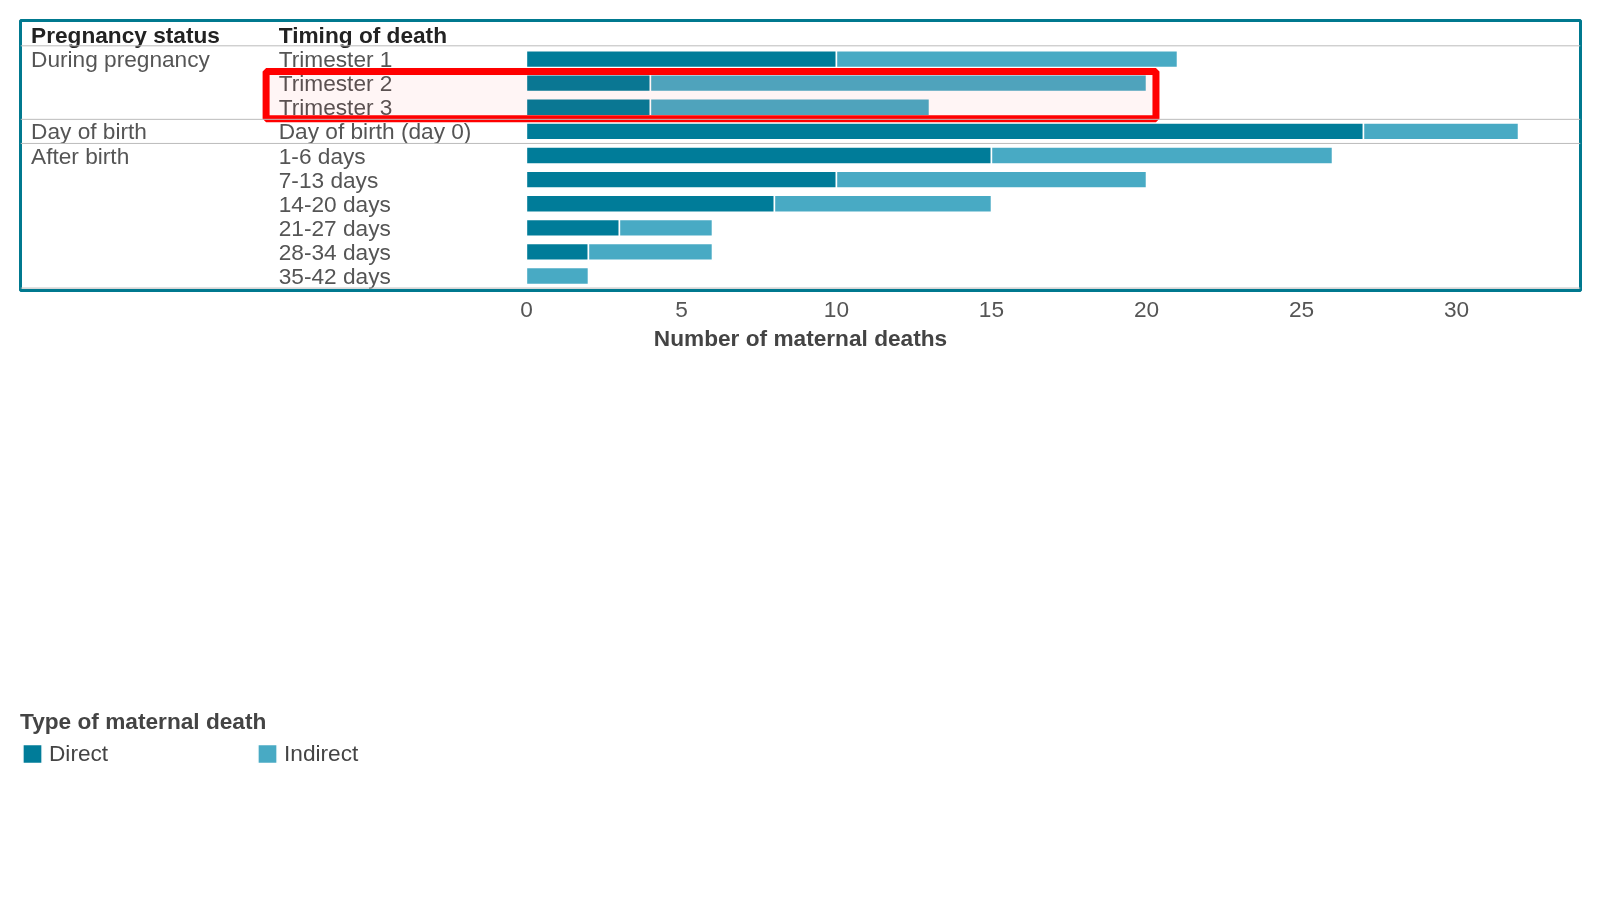 This screenshot has height=901, width=1601. Describe the element at coordinates (125, 34) in the screenshot. I see `text: Pregnancy status` at that location.